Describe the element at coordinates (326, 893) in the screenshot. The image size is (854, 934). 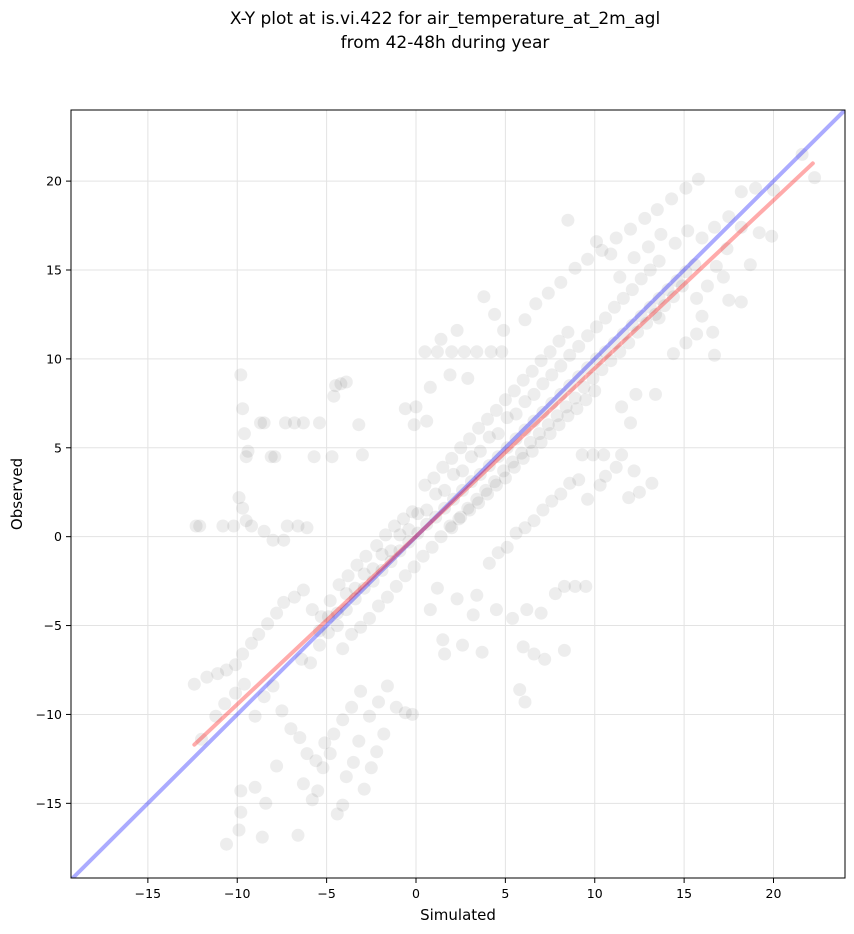
I see `x-tick-label: −5` at that location.